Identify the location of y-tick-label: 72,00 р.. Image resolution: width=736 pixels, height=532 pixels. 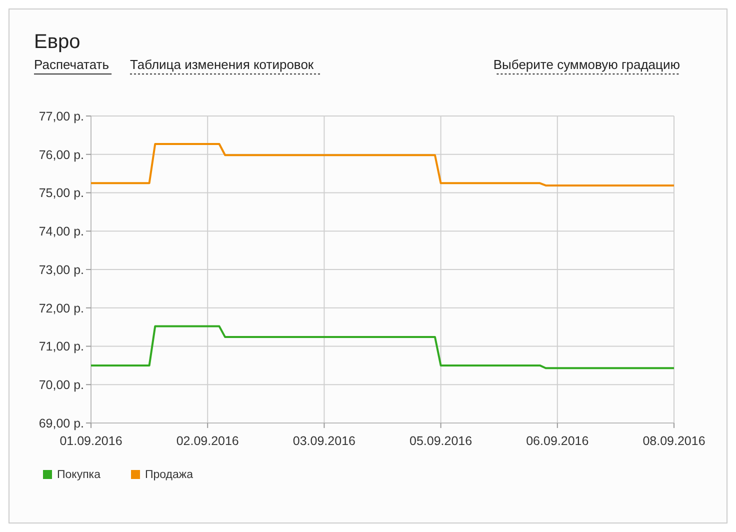
(61, 308).